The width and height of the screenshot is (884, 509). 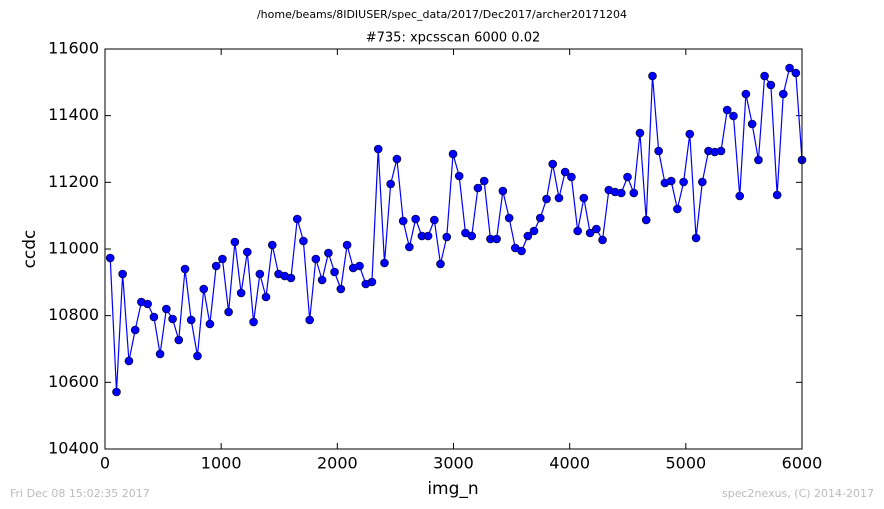 What do you see at coordinates (73, 48) in the screenshot?
I see `y-tick-label: 11600` at bounding box center [73, 48].